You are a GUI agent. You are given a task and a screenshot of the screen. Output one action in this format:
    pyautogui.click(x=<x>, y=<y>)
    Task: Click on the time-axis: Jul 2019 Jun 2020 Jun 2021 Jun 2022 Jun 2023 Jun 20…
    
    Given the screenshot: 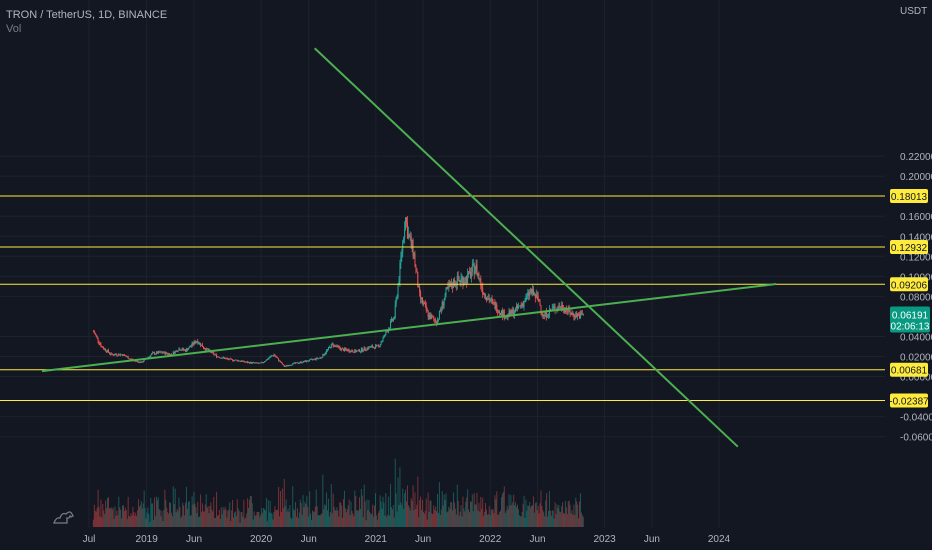 What is the action you would take?
    pyautogui.click(x=407, y=539)
    